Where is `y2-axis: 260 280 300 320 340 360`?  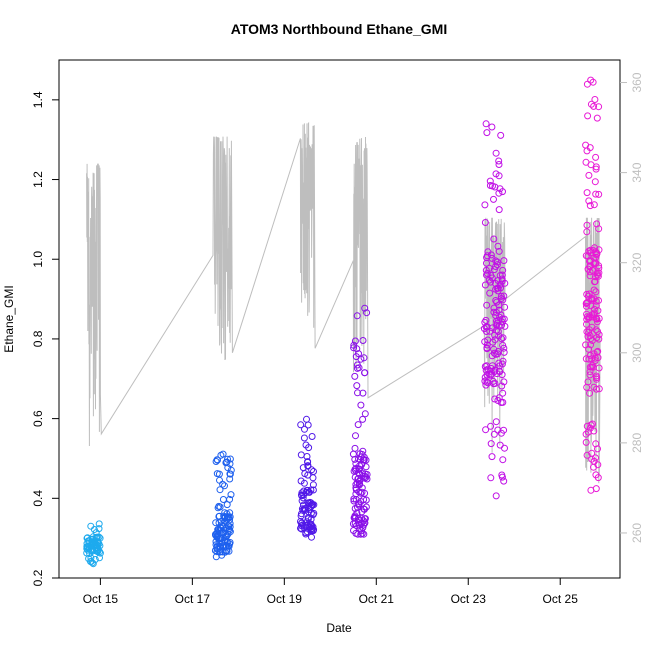 y2-axis: 260 280 300 320 340 360 is located at coordinates (632, 307).